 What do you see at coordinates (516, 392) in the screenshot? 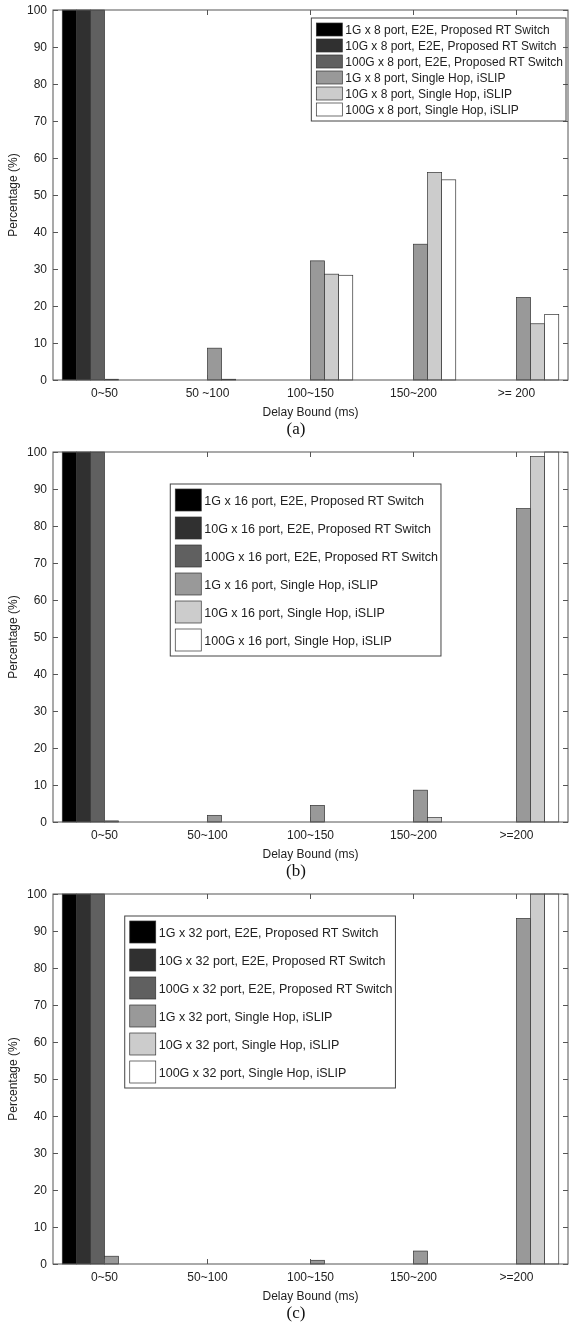
I see `x-tick-label: >= 200` at bounding box center [516, 392].